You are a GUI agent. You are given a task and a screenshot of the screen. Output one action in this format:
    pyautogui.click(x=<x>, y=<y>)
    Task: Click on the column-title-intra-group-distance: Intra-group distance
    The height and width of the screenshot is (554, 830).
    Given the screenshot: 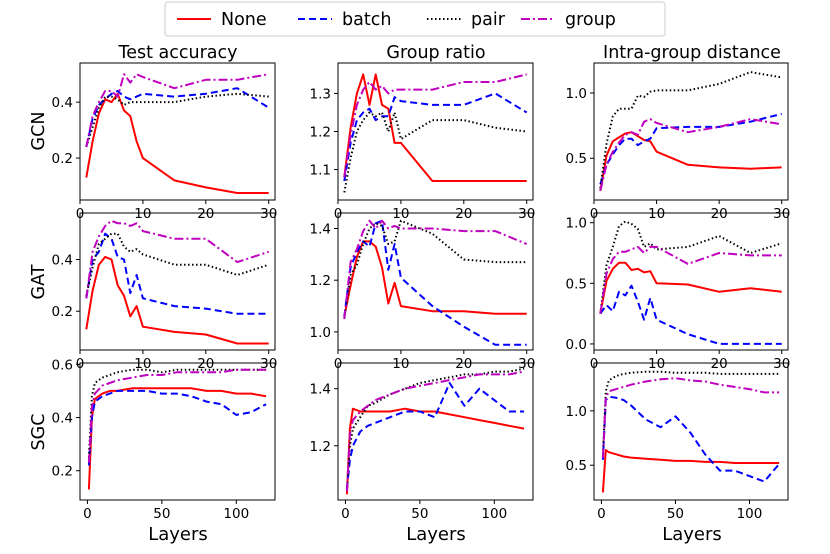 What is the action you would take?
    pyautogui.click(x=692, y=53)
    